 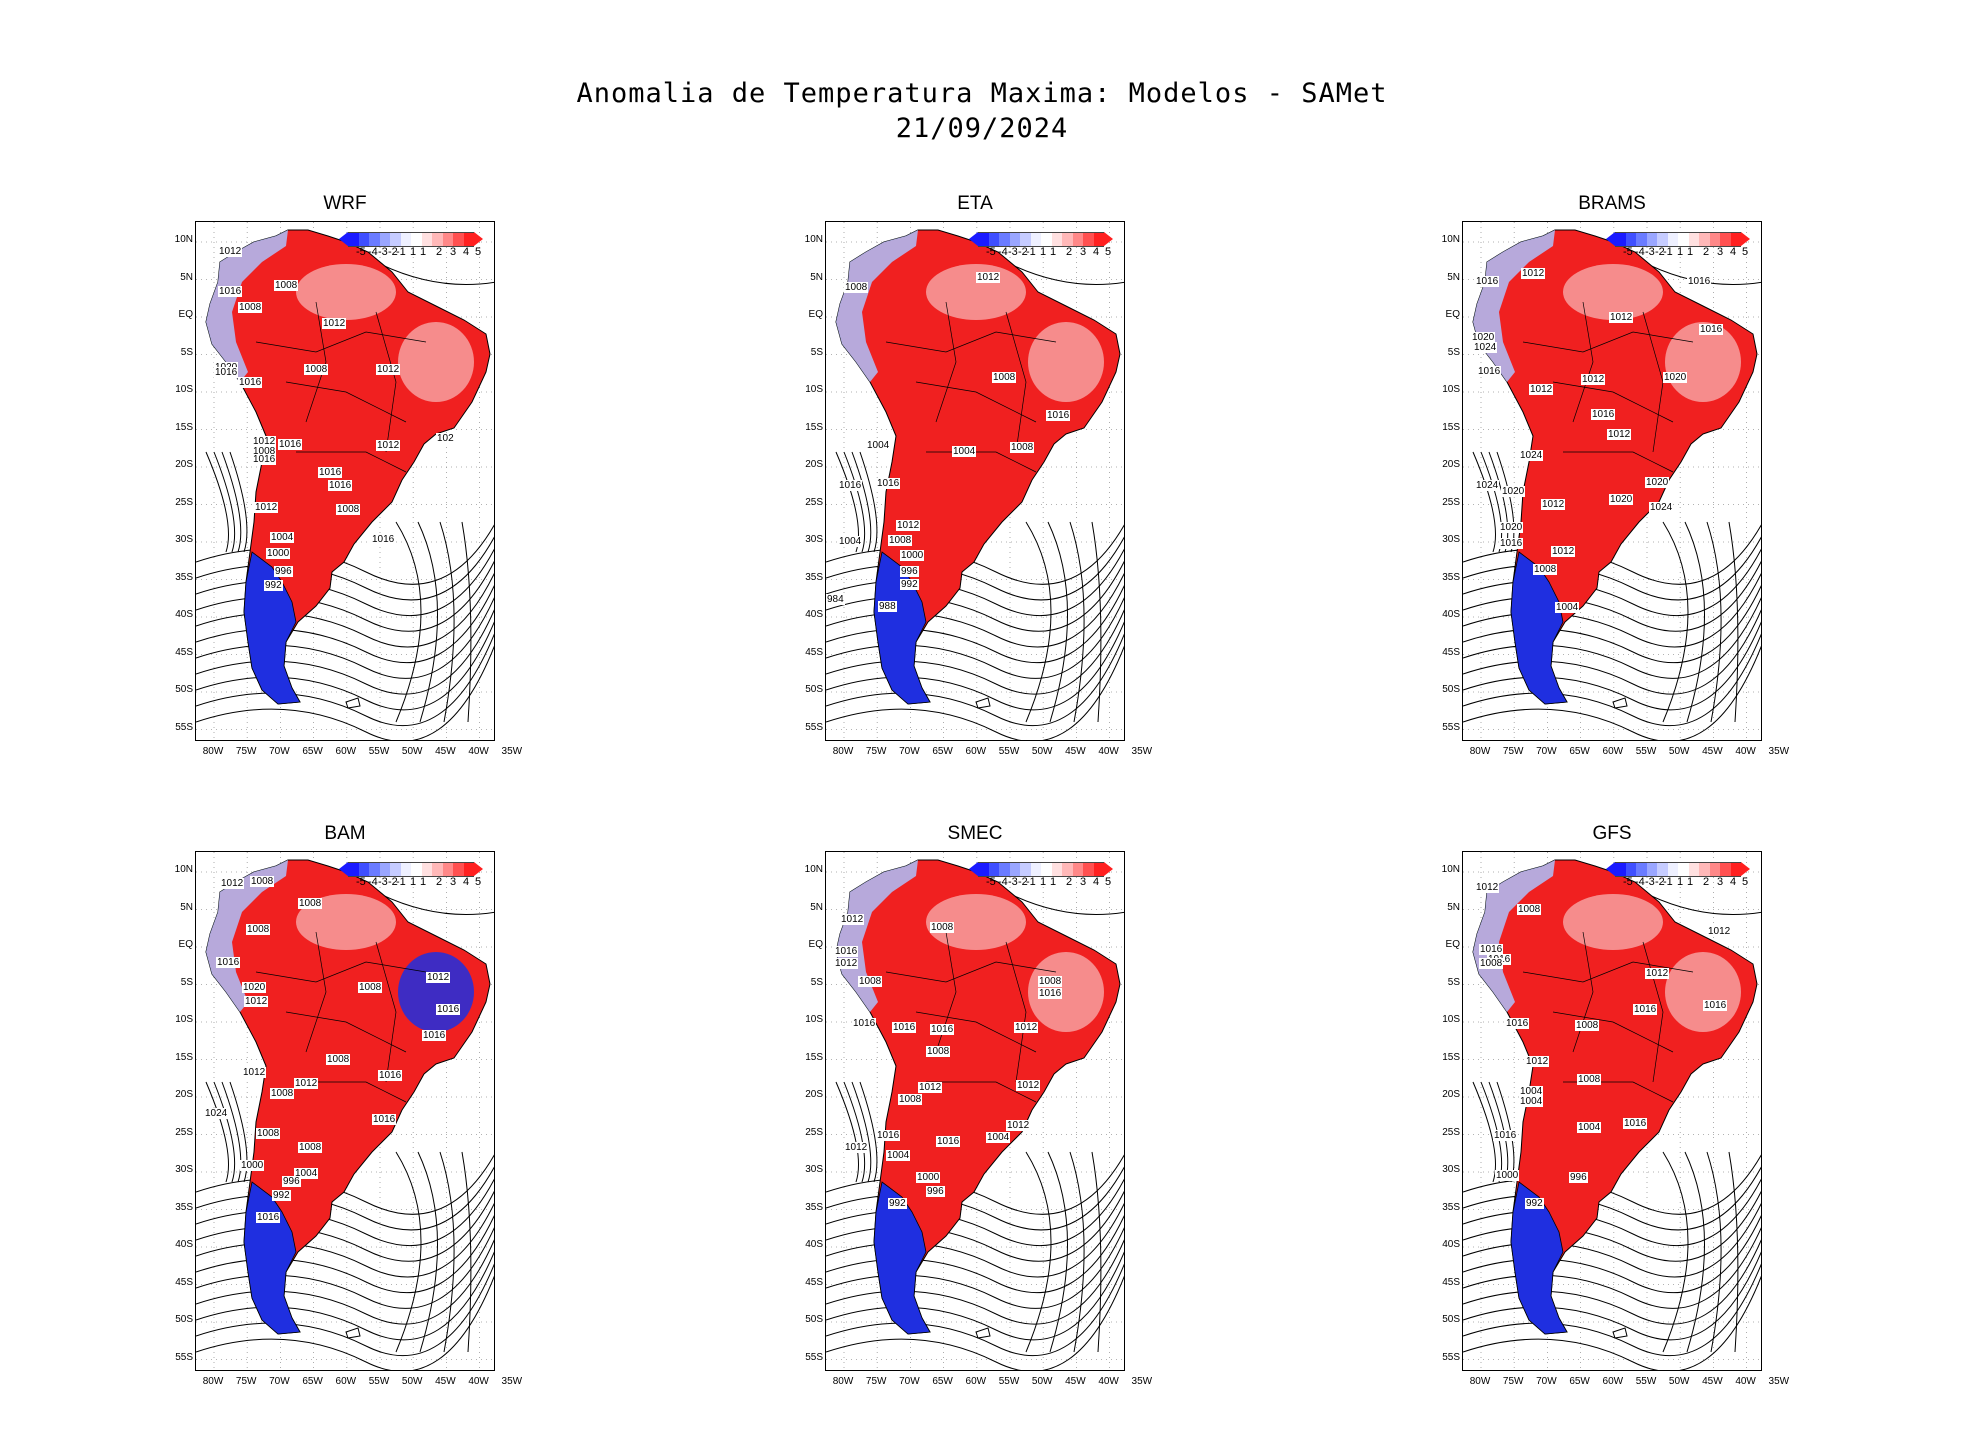 I want to click on andes-anomaly, so click(x=877, y=936).